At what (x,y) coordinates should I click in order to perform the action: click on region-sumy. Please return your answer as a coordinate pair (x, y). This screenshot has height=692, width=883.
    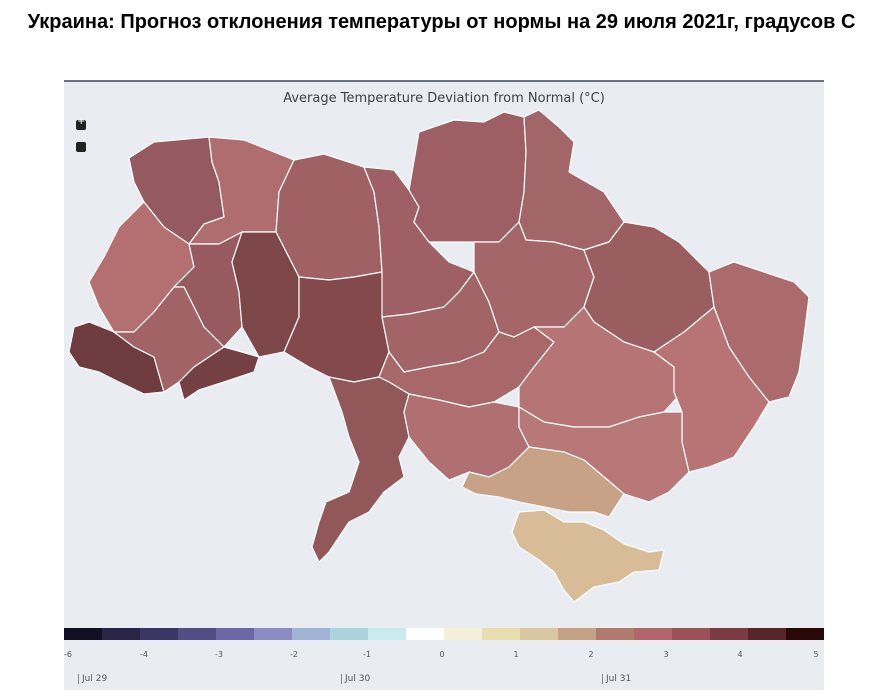
    Looking at the image, I should click on (571, 180).